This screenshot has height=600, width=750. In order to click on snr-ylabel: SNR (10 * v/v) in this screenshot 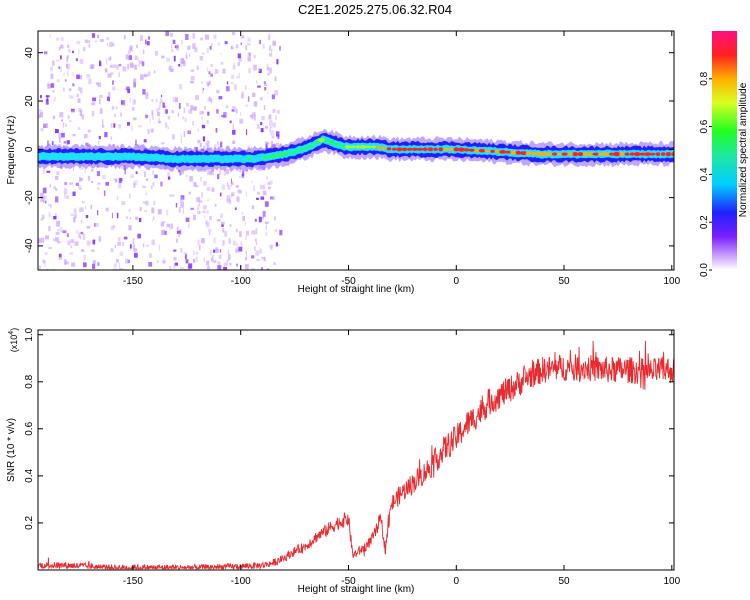, I will do `click(11, 450)`.